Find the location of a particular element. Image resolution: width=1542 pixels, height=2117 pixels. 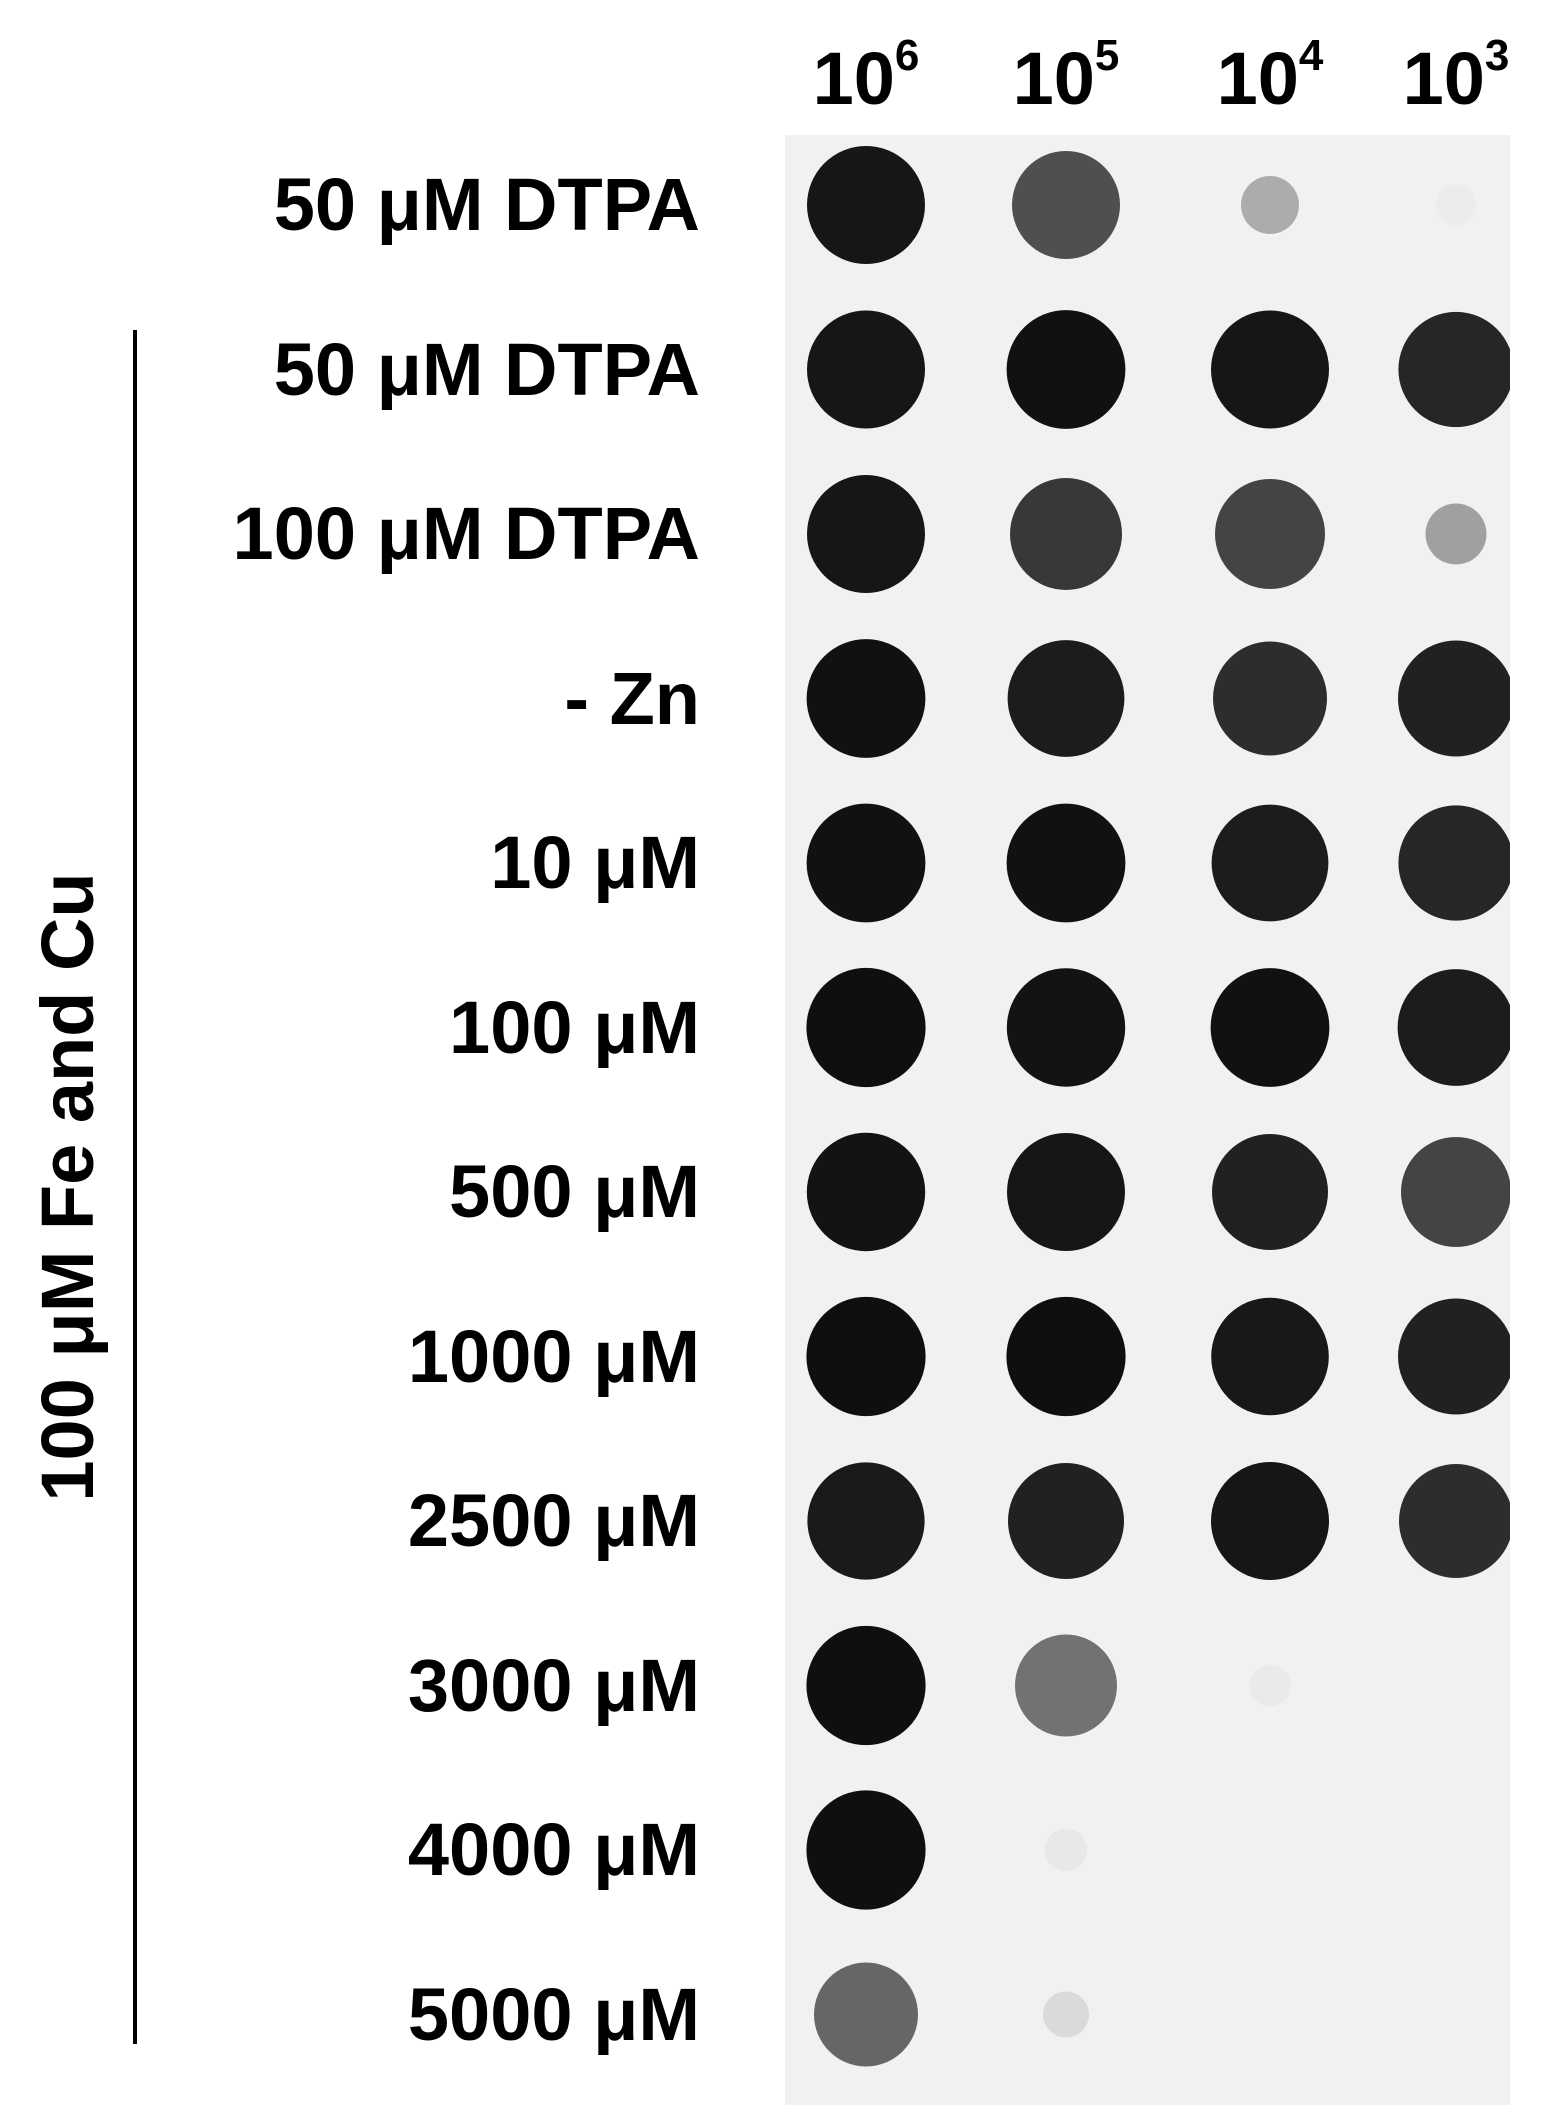

growth-spot-r6-c0 is located at coordinates (866, 1192).